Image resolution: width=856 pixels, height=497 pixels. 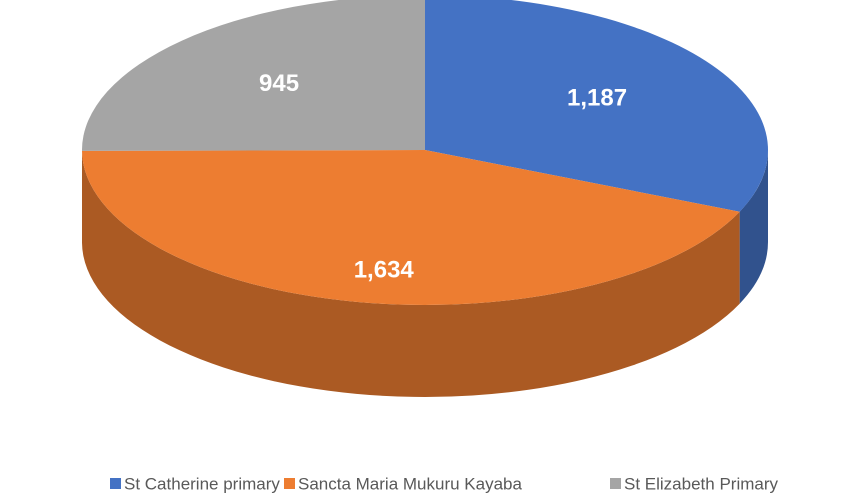 What do you see at coordinates (753, 227) in the screenshot?
I see `slice-side` at bounding box center [753, 227].